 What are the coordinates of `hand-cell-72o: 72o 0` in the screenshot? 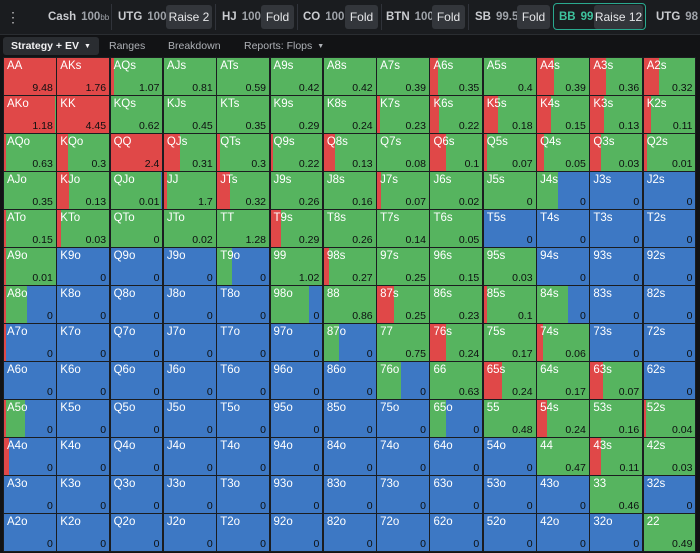 It's located at (403, 532).